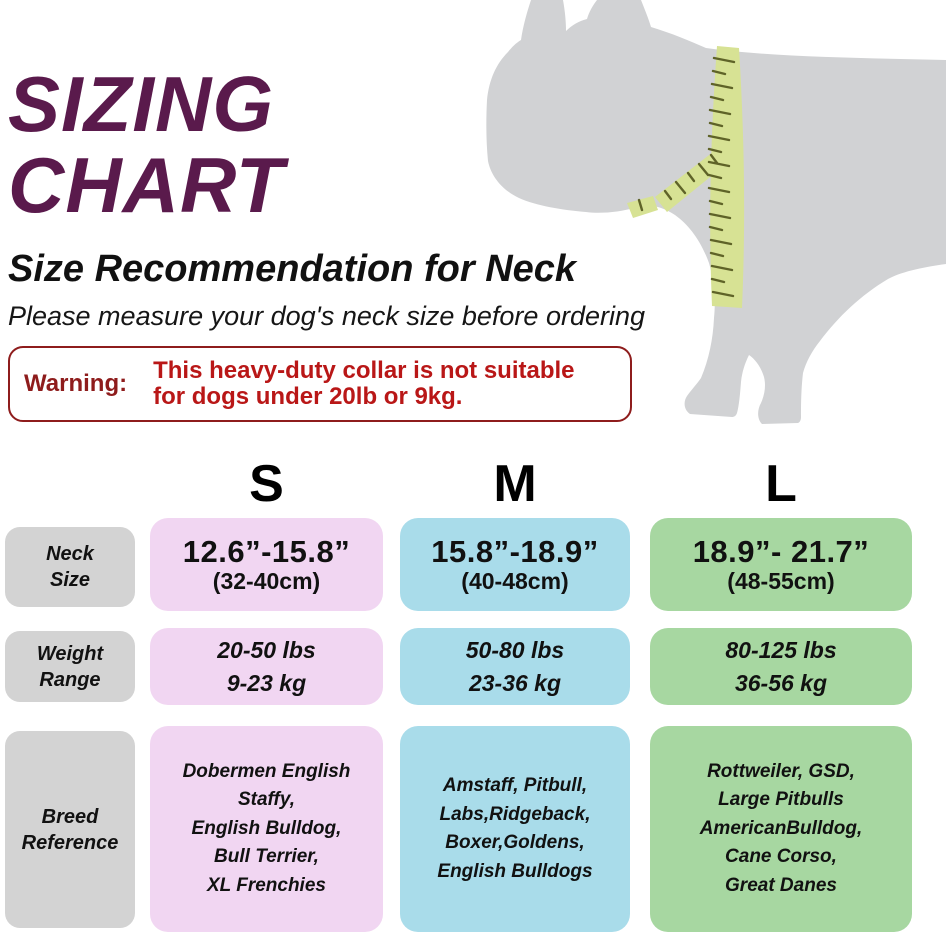  Describe the element at coordinates (266, 551) in the screenshot. I see `neck-inches-s: 12.6”-15.8”` at that location.